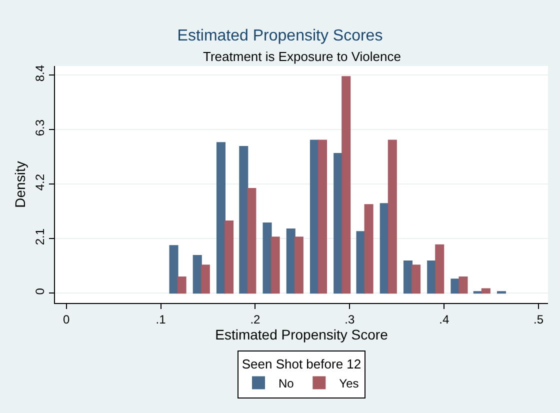 This screenshot has height=413, width=560. I want to click on y-tick-label: 4.2, so click(40, 182).